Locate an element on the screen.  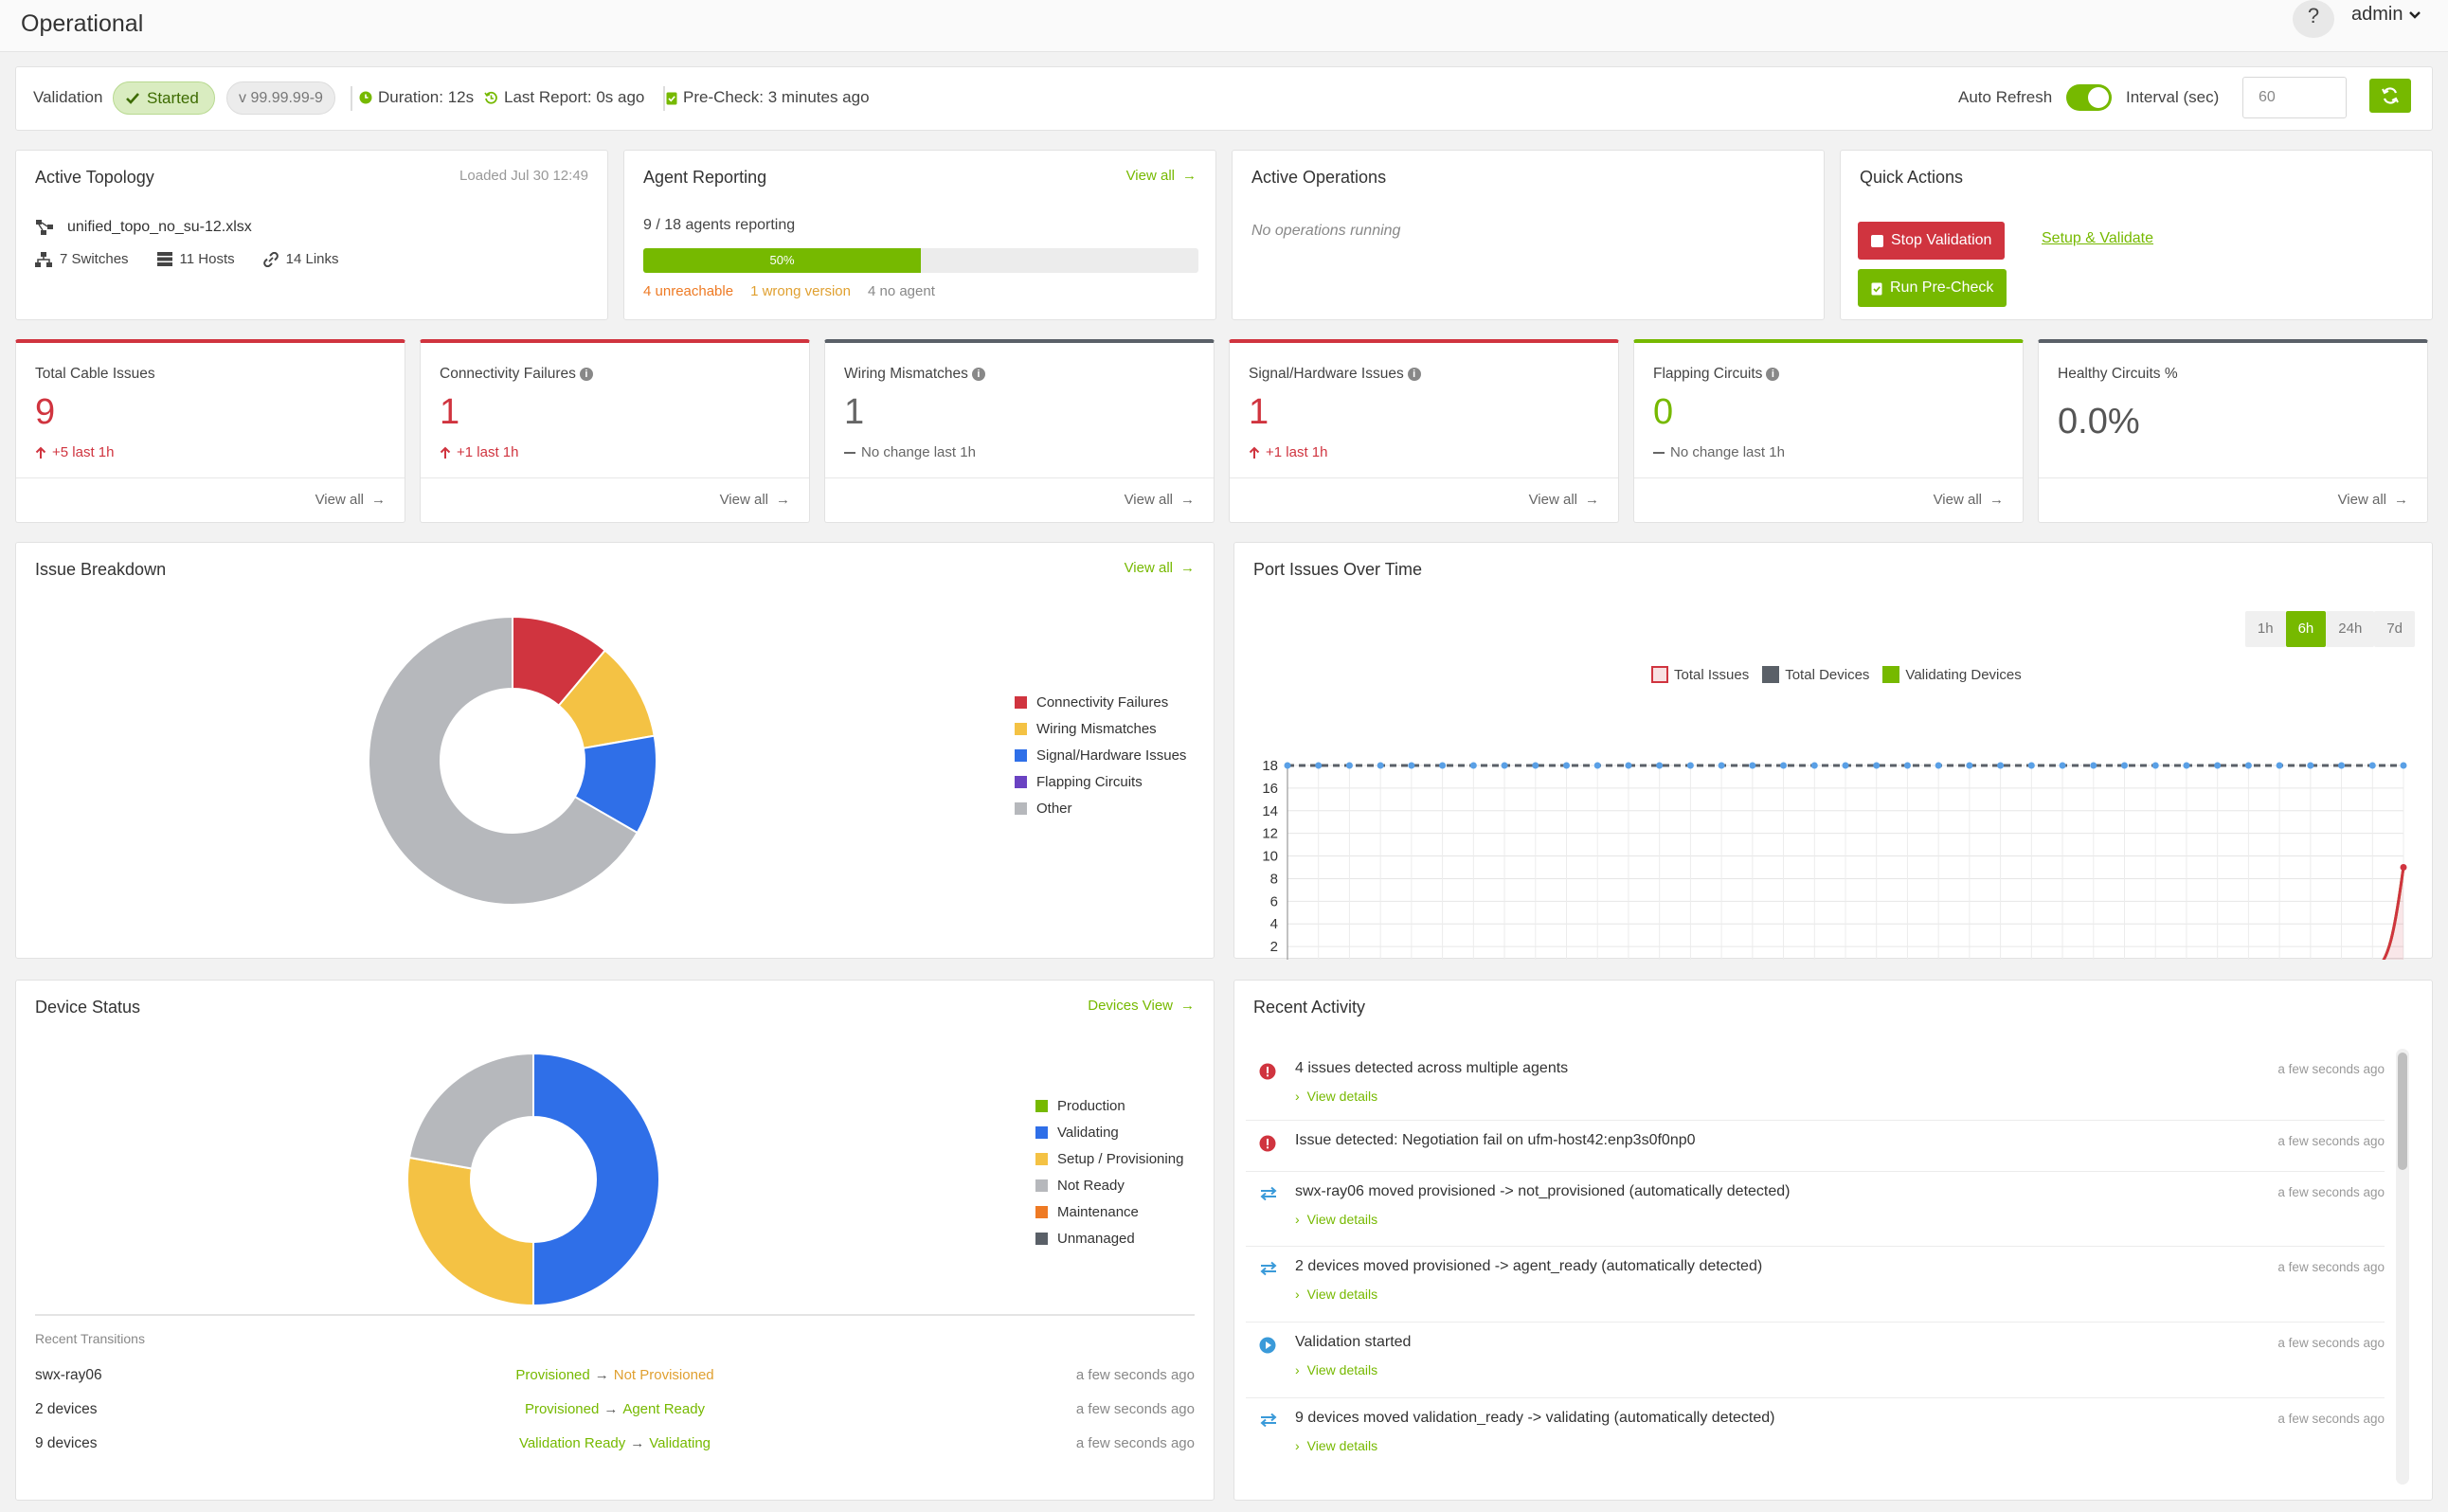
arrow-right-icon: → is located at coordinates (1187, 568).